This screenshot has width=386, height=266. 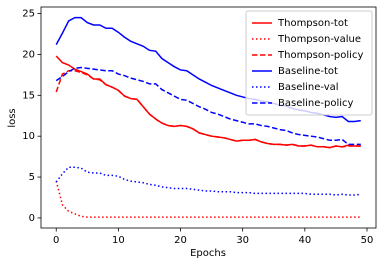 I want to click on y-axis-label: loss, so click(x=12, y=117).